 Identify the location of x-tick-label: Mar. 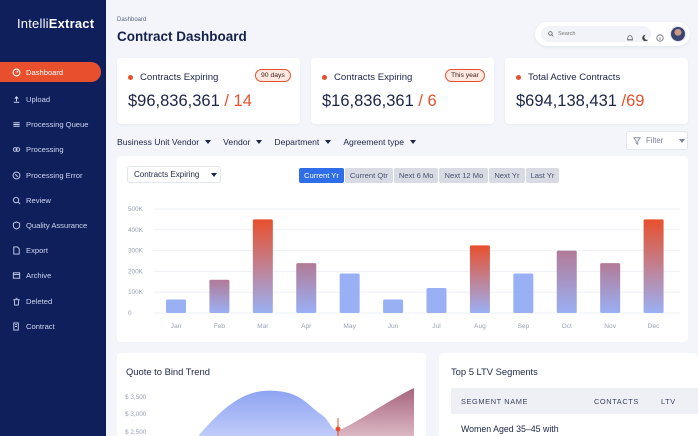
(263, 326).